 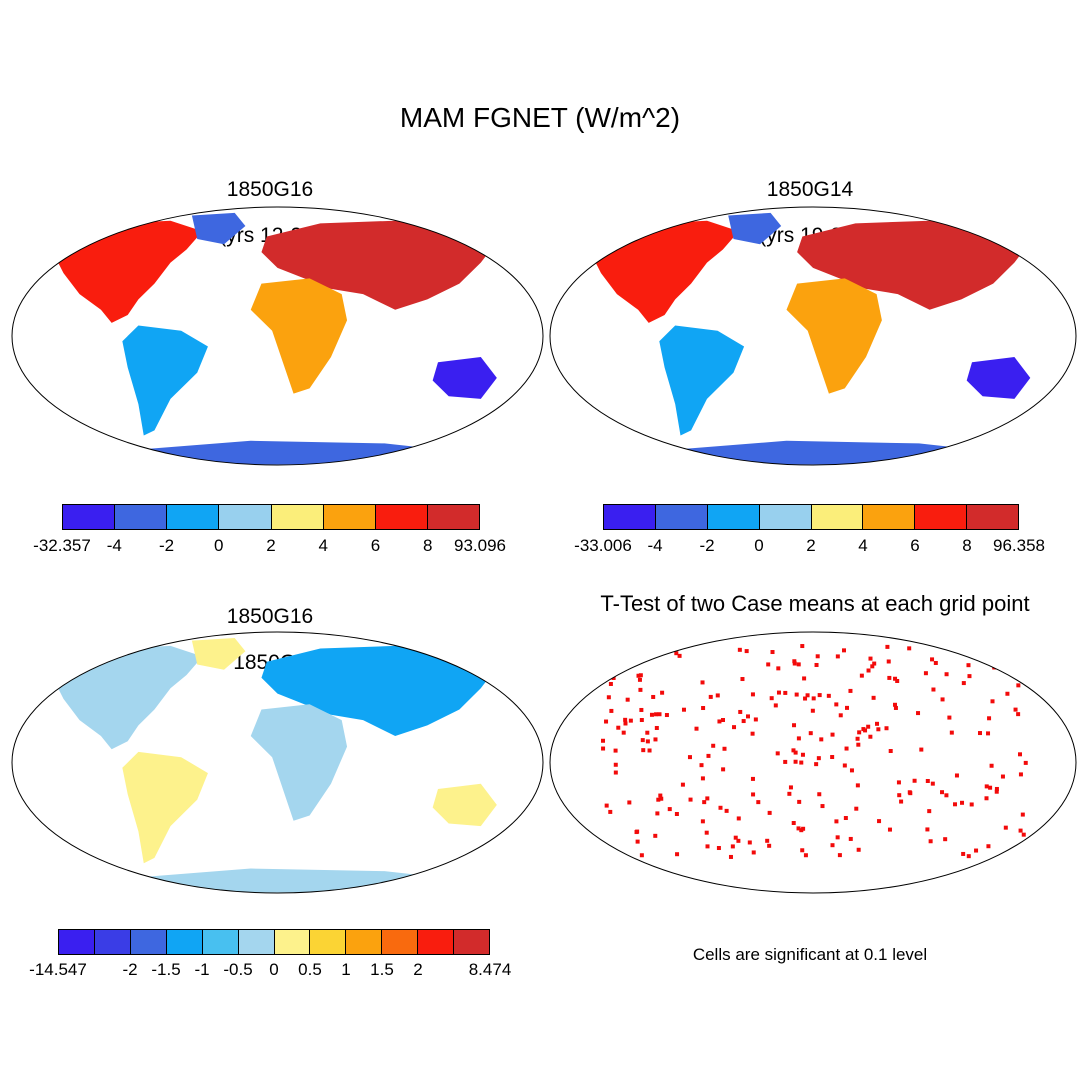 What do you see at coordinates (810, 189) in the screenshot?
I see `panel-2-title-line-1: 1850G14` at bounding box center [810, 189].